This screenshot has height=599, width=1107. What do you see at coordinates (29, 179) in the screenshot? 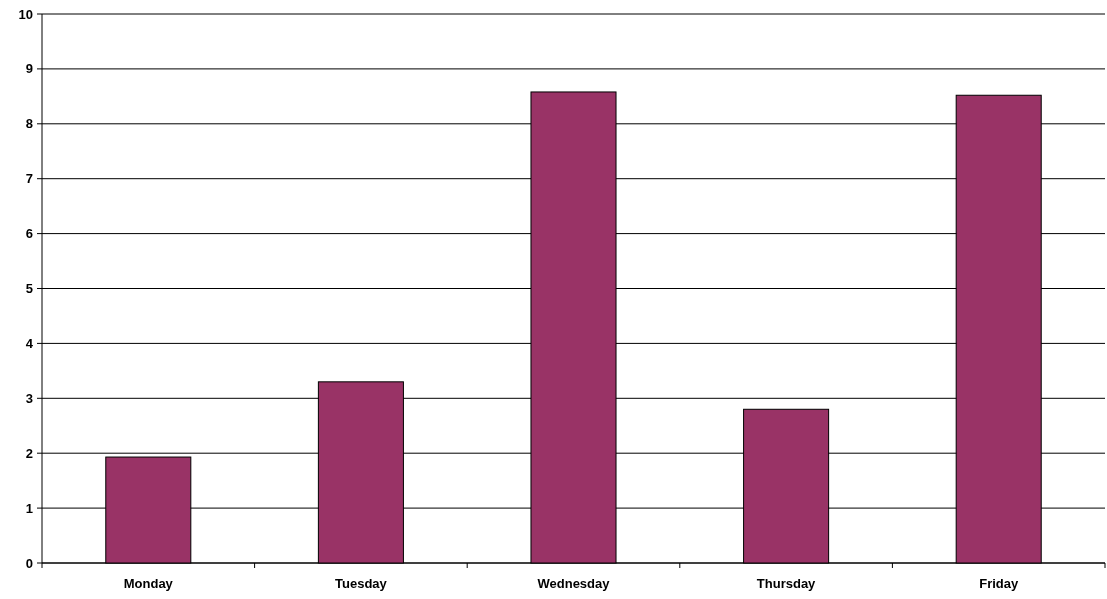
I see `y-tick-label: 7` at bounding box center [29, 179].